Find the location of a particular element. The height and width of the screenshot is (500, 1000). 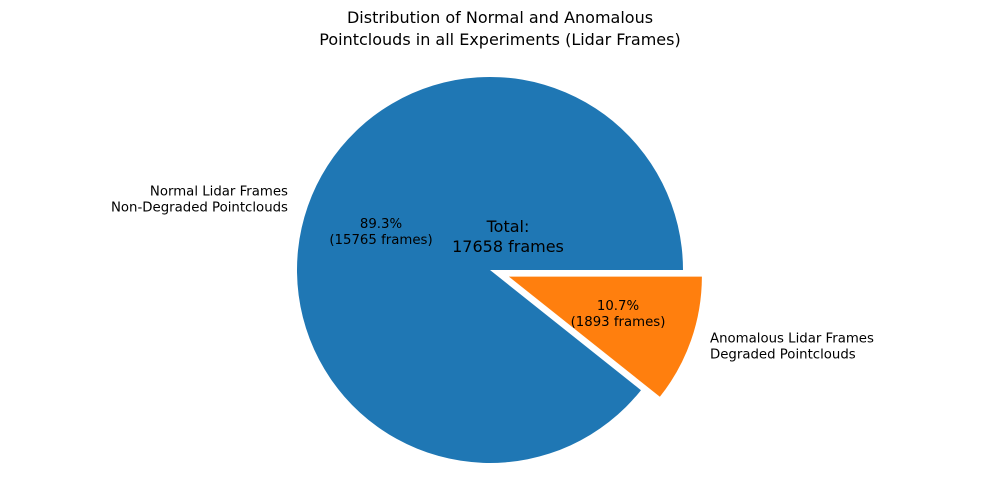

category-label-anomalous-line1: Anomalous Lidar Frames is located at coordinates (792, 339).